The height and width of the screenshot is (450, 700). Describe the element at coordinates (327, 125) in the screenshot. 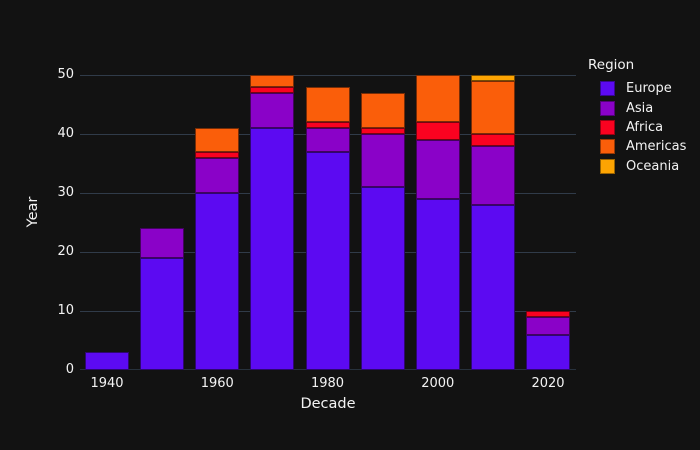

I see `bar-segment-africa-1980` at that location.